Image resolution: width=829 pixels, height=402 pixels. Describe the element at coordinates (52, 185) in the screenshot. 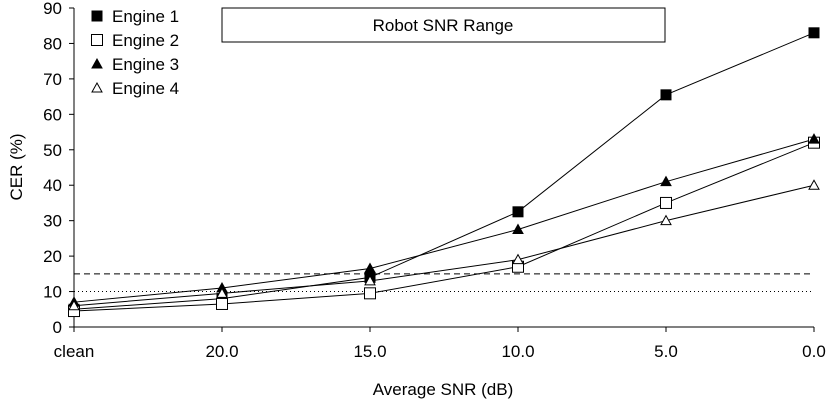

I see `y-tick-label: 40` at that location.